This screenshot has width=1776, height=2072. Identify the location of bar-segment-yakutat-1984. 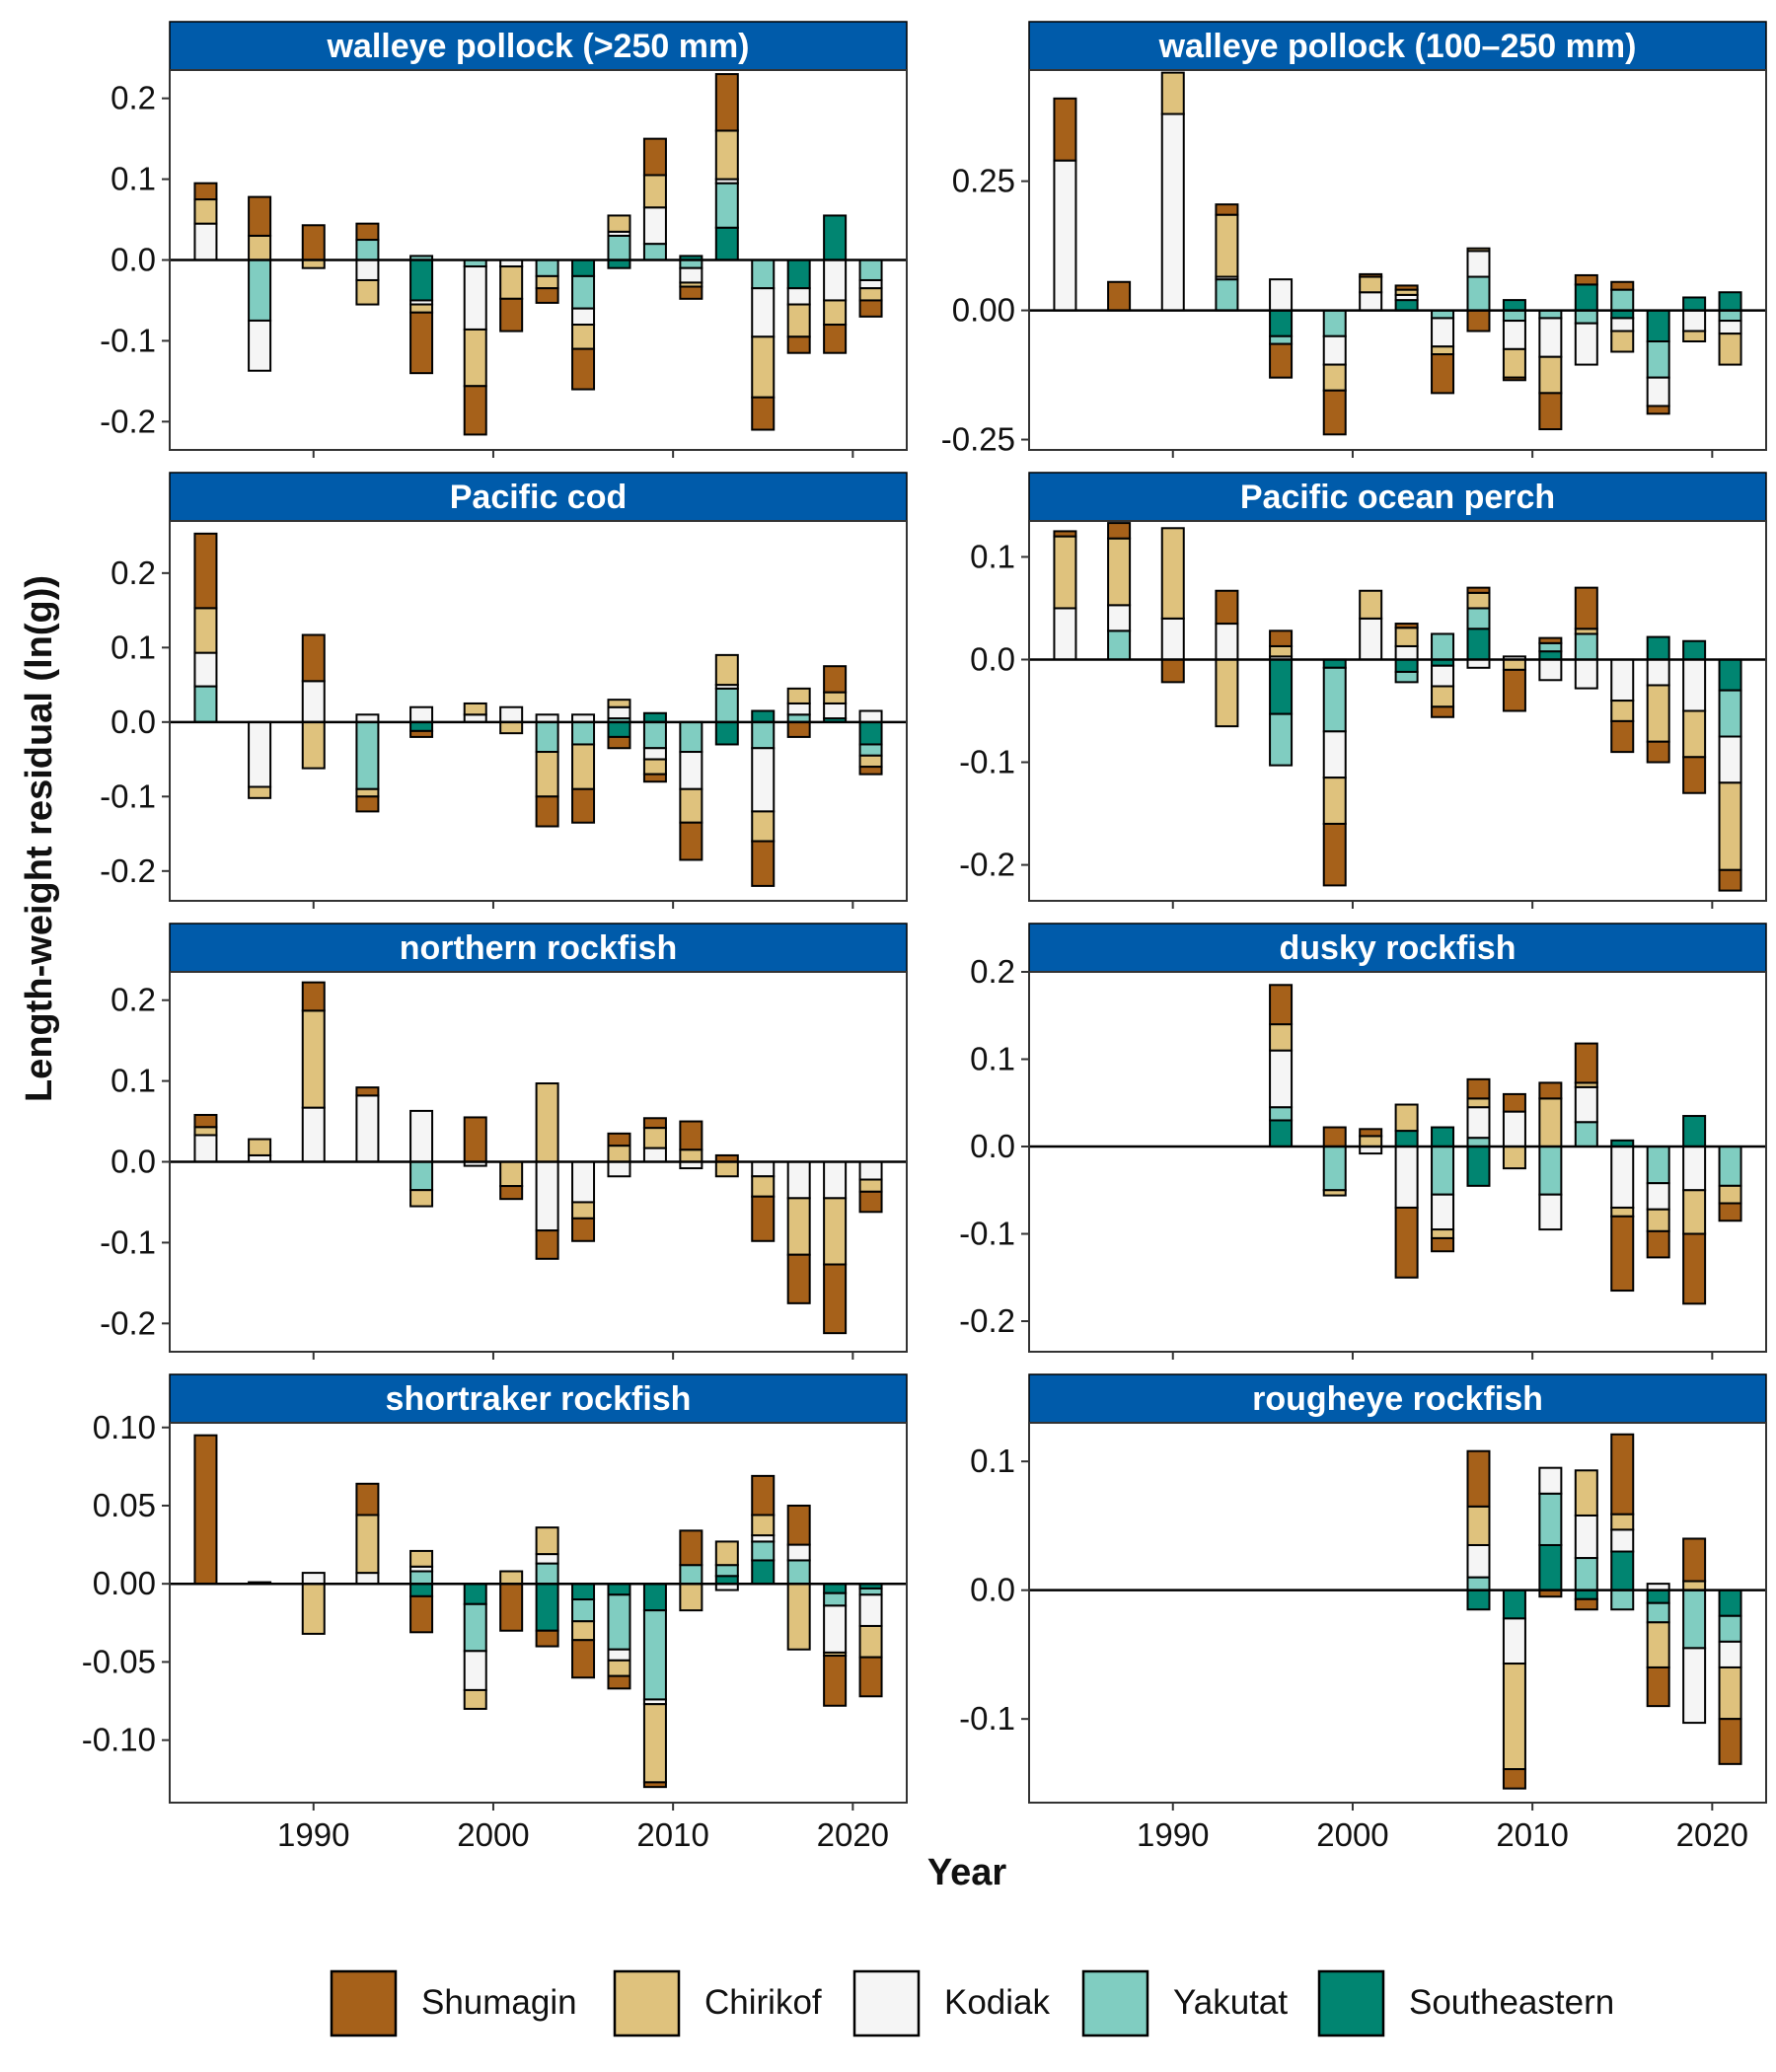
(205, 704).